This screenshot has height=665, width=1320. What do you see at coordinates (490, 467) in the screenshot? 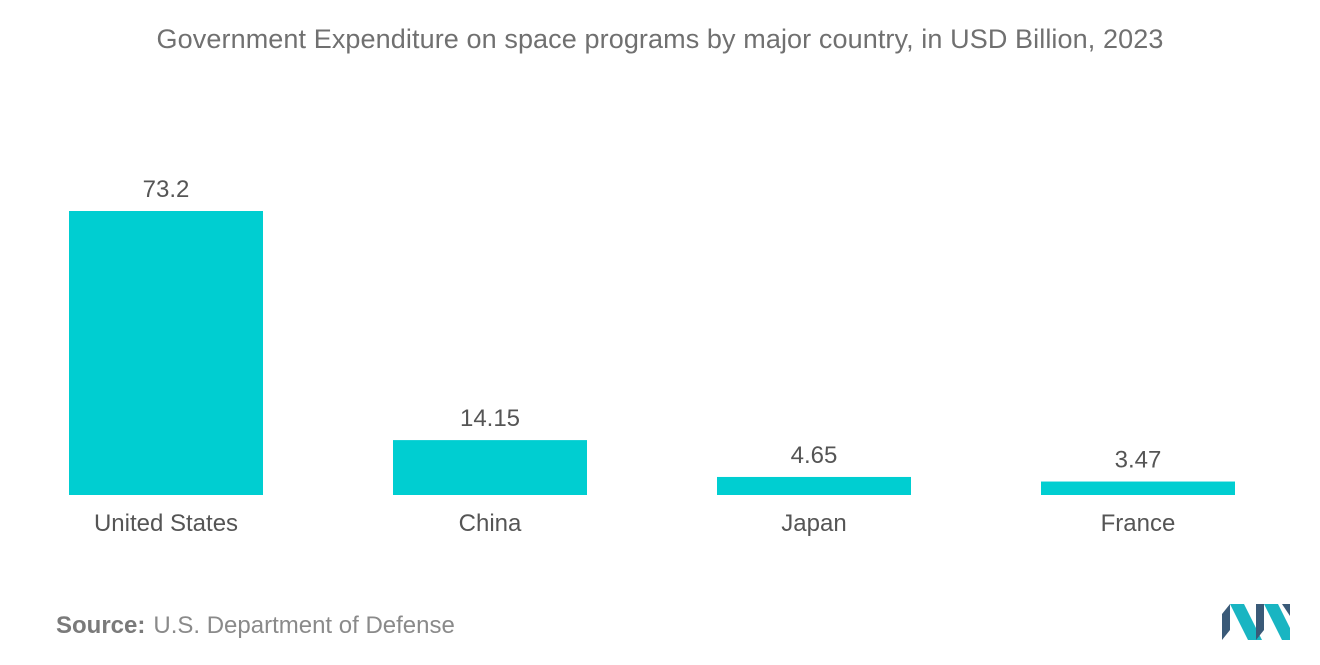
I see `bar-china` at bounding box center [490, 467].